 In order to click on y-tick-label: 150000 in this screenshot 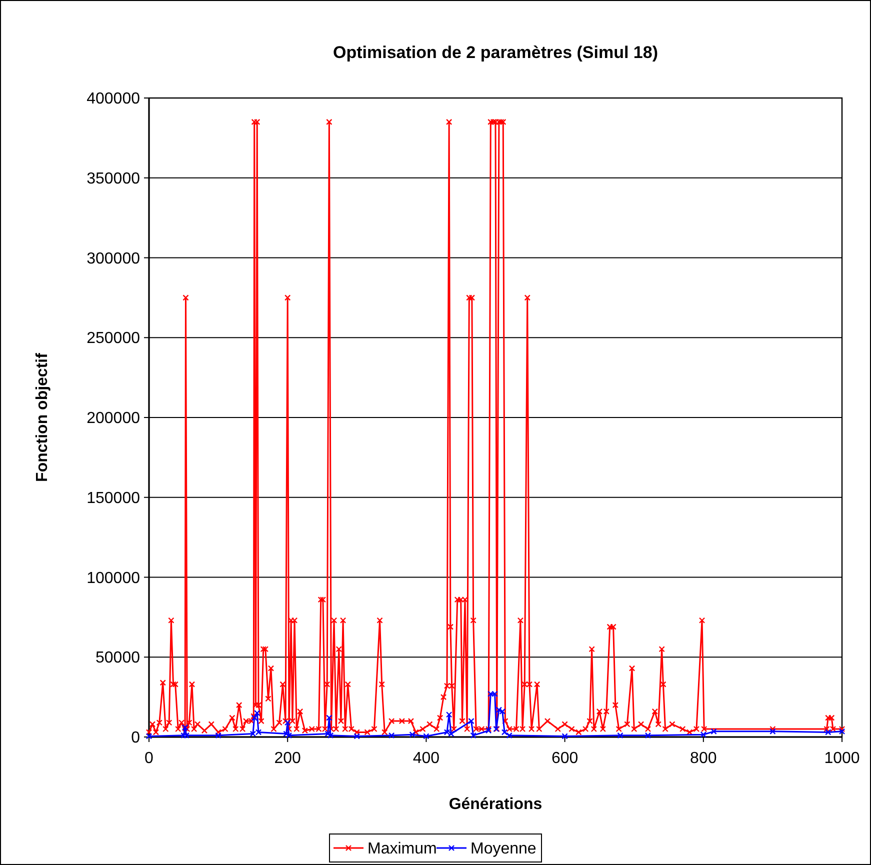, I will do `click(113, 498)`.